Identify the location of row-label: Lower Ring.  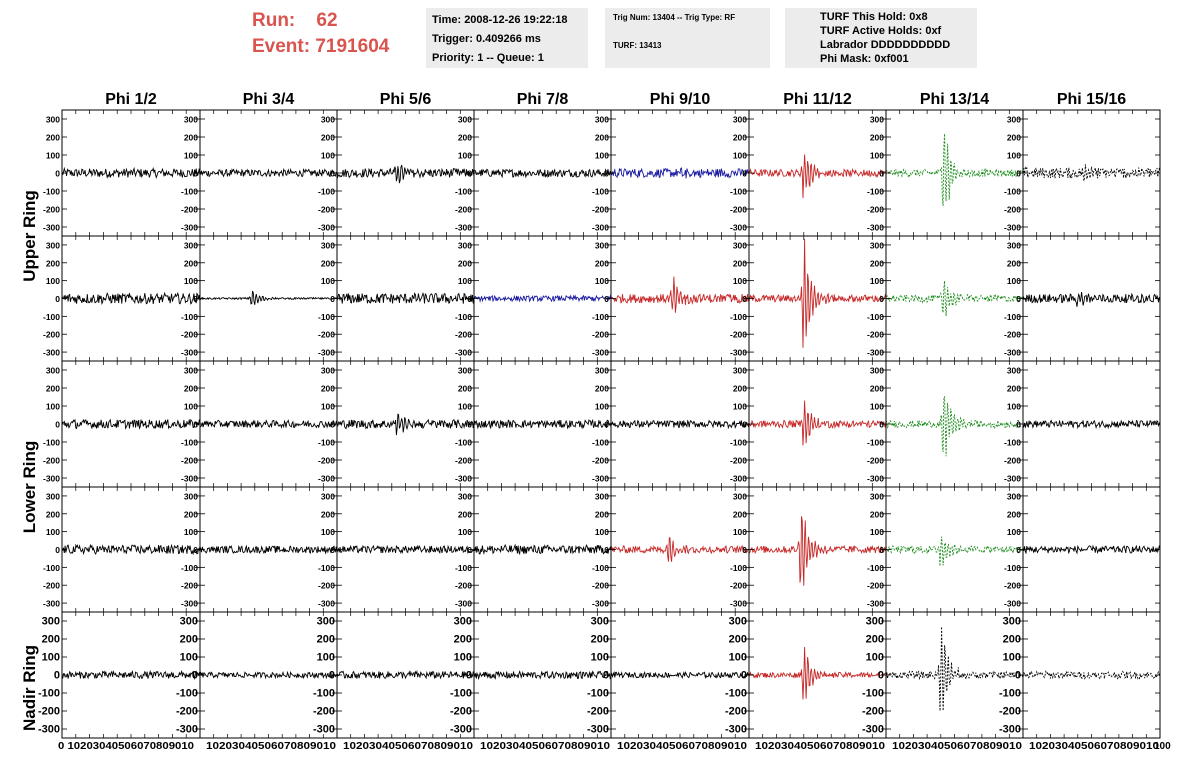
(29, 487).